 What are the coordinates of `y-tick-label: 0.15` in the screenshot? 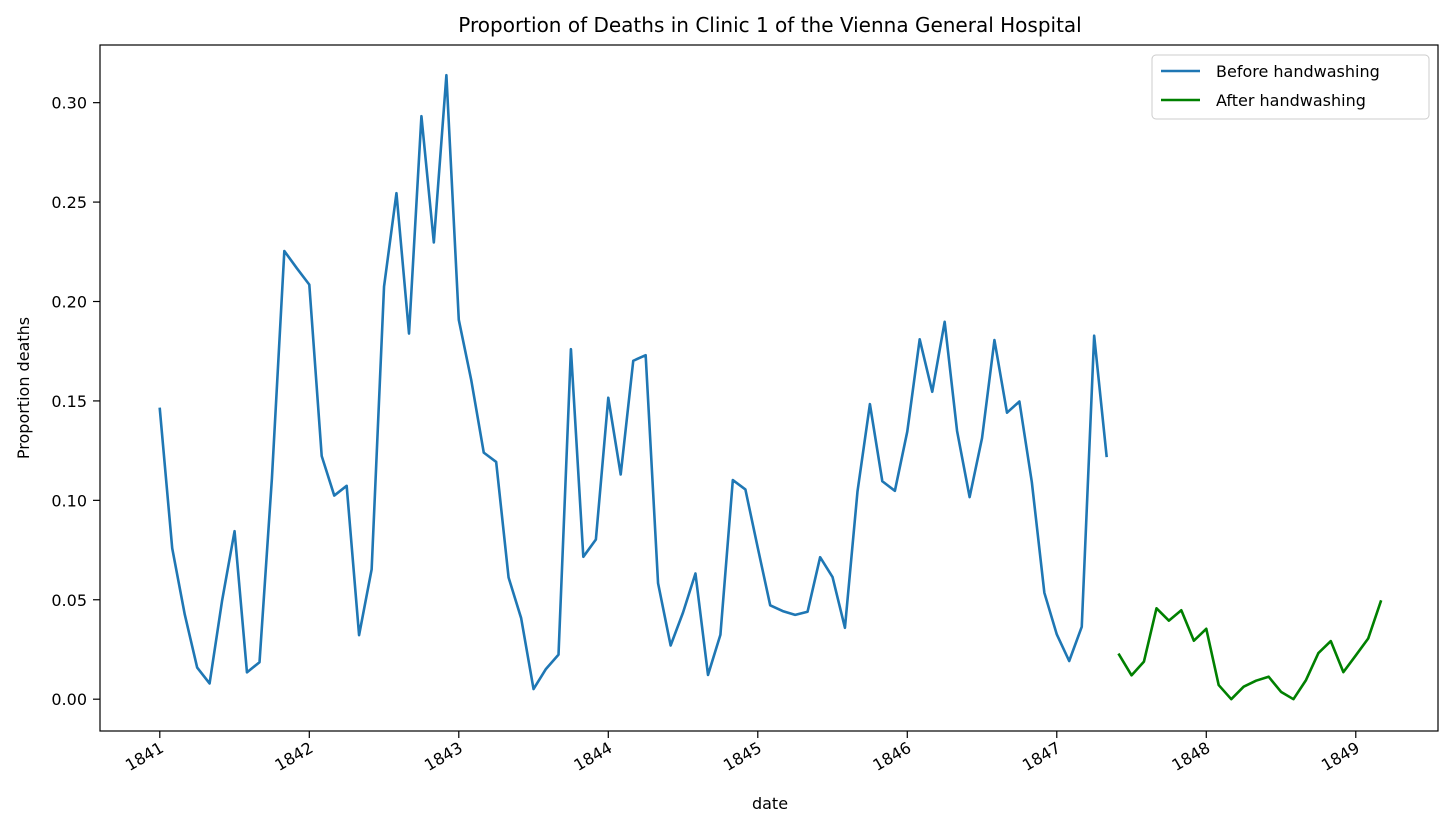 It's located at (69, 401).